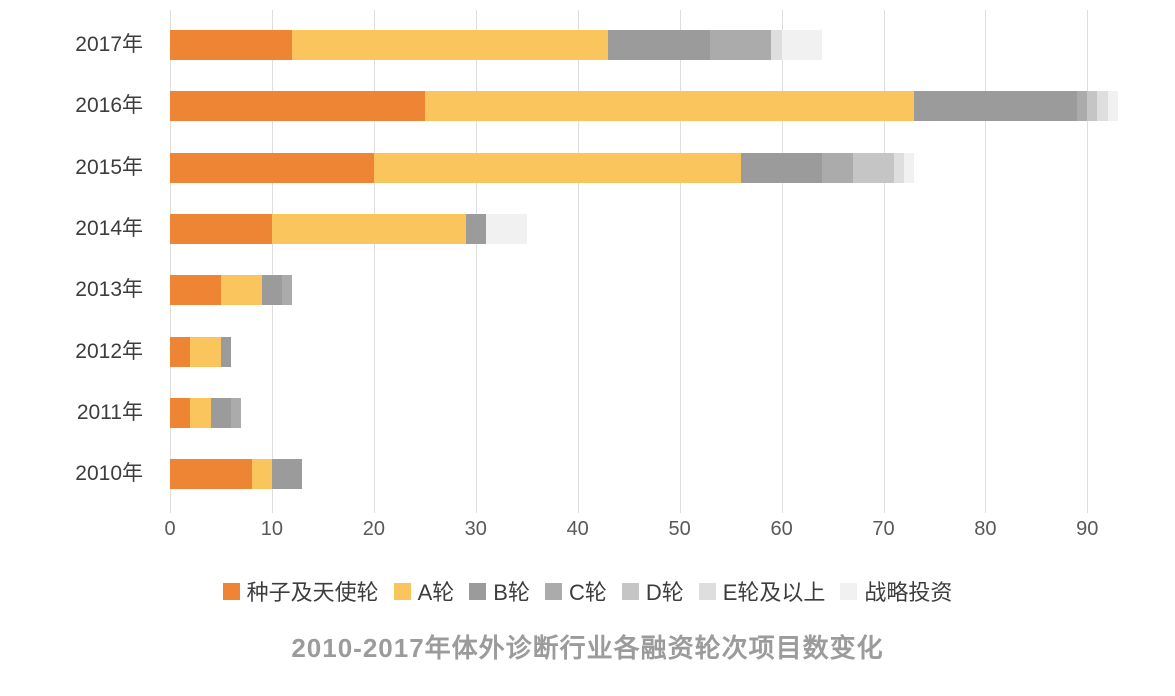 The image size is (1175, 696). I want to click on legend-label: 战略投资, so click(908, 592).